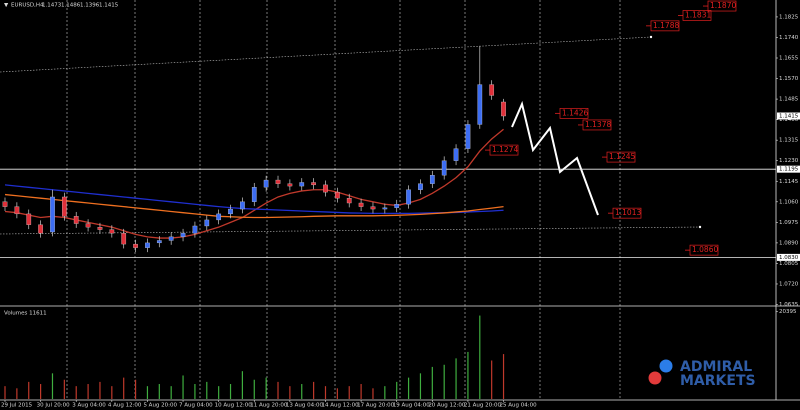 The image size is (800, 410). I want to click on annotation-label: 1.1870, so click(723, 5).